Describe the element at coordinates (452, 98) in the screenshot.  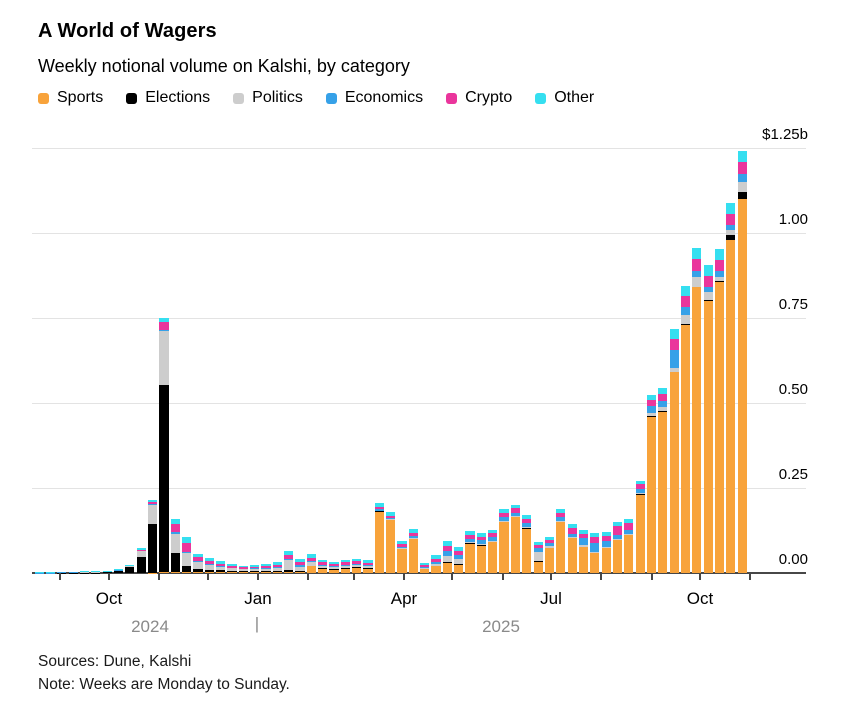
I see `crypto-swatch-icon` at that location.